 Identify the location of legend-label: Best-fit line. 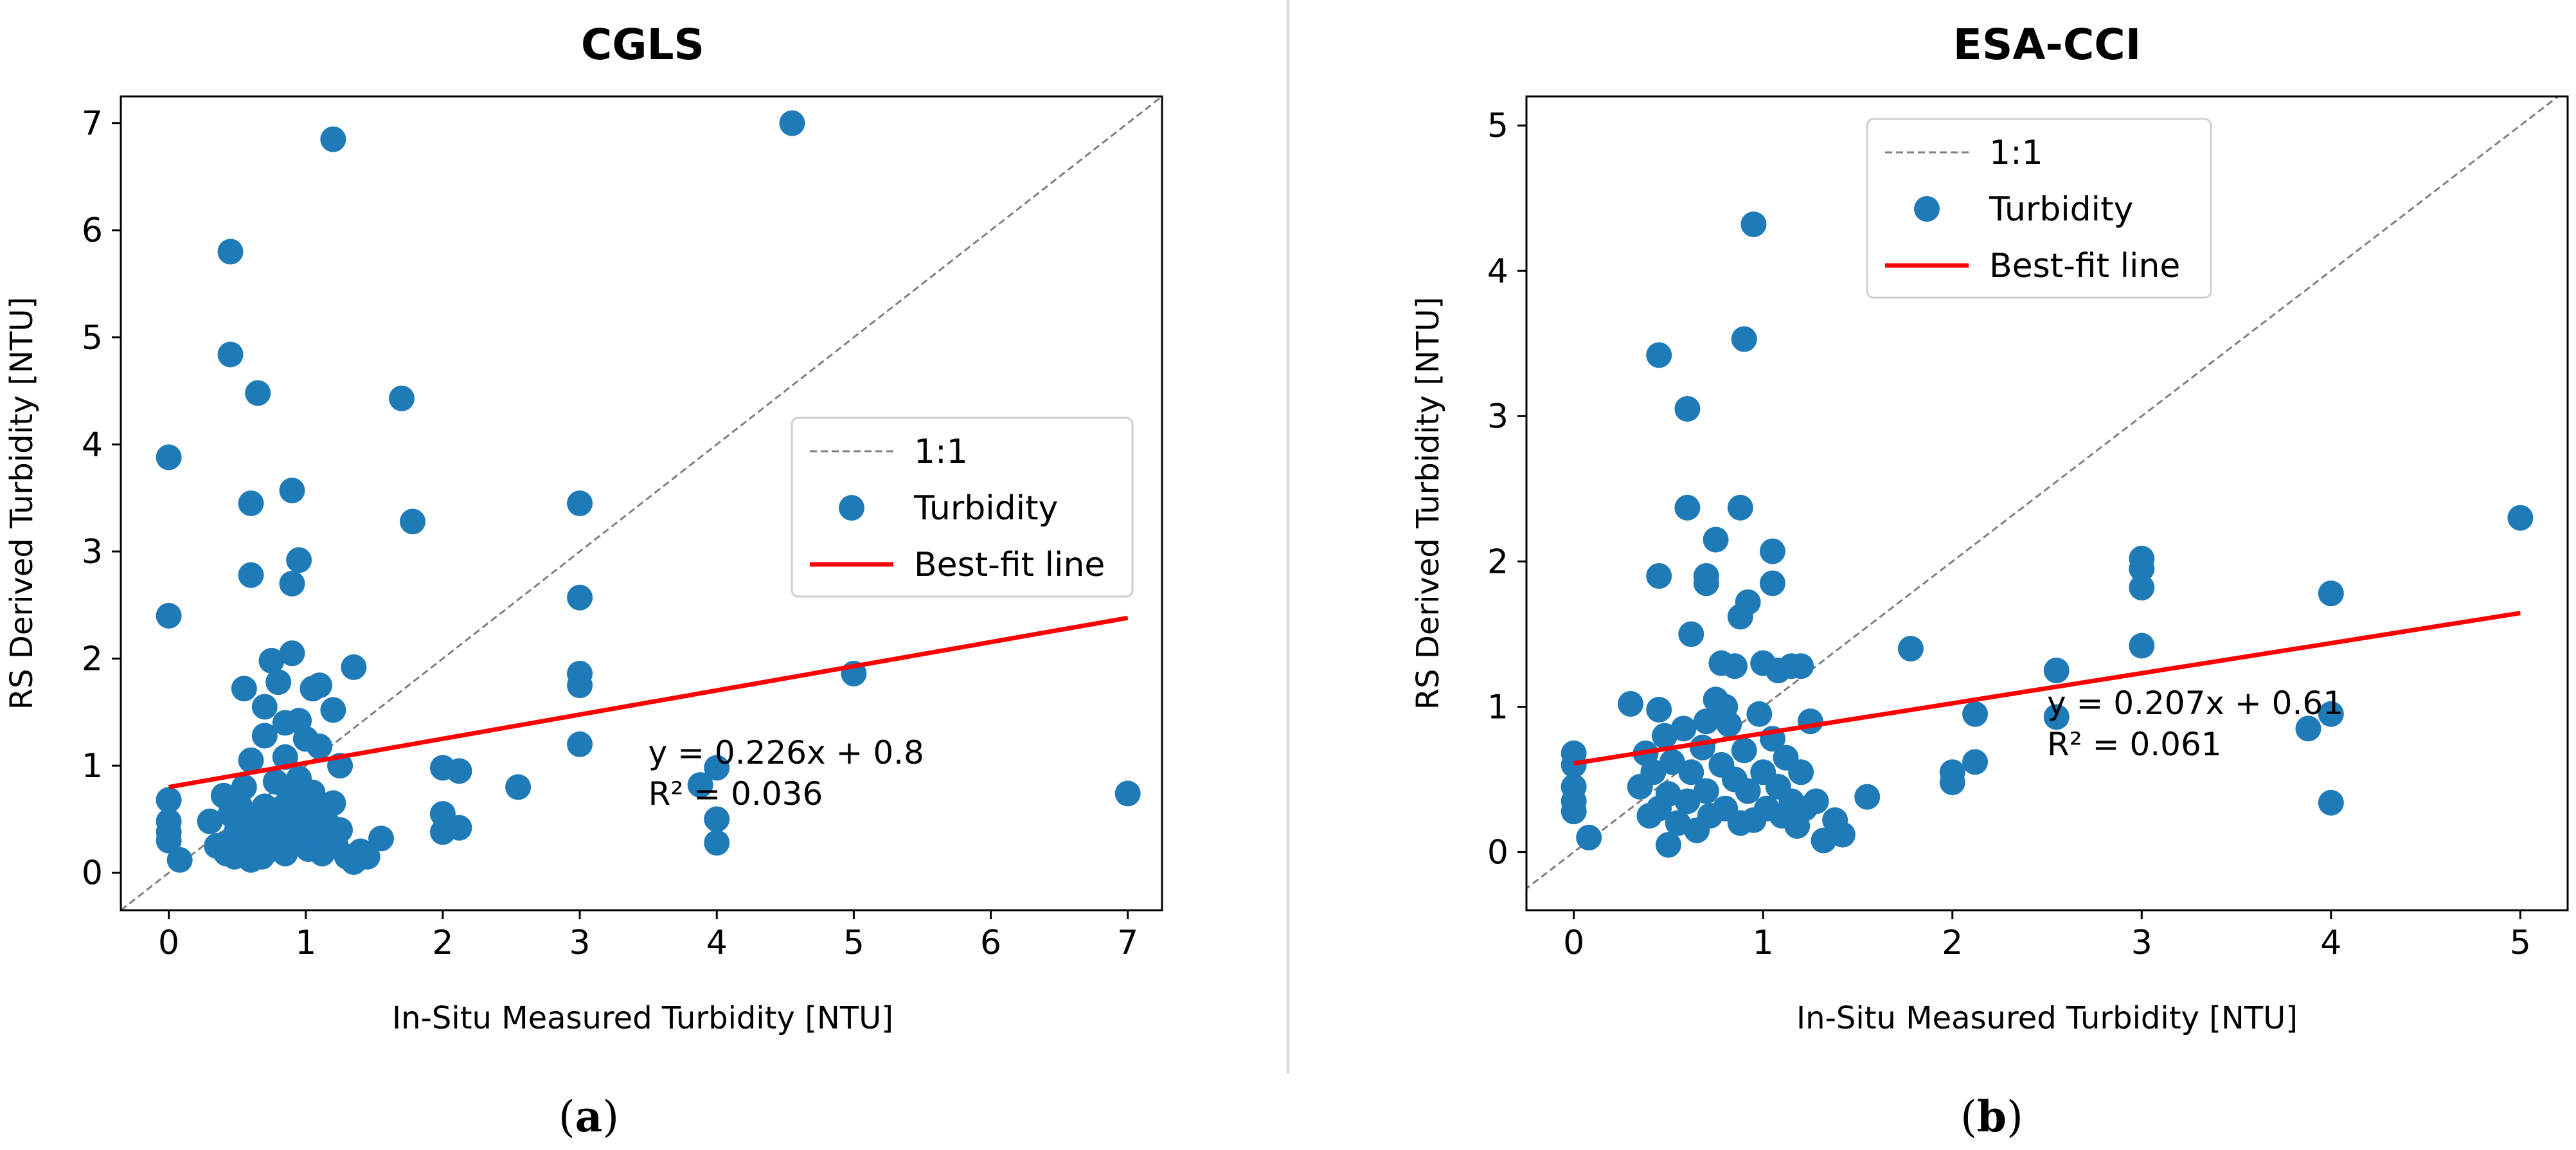
(1009, 565).